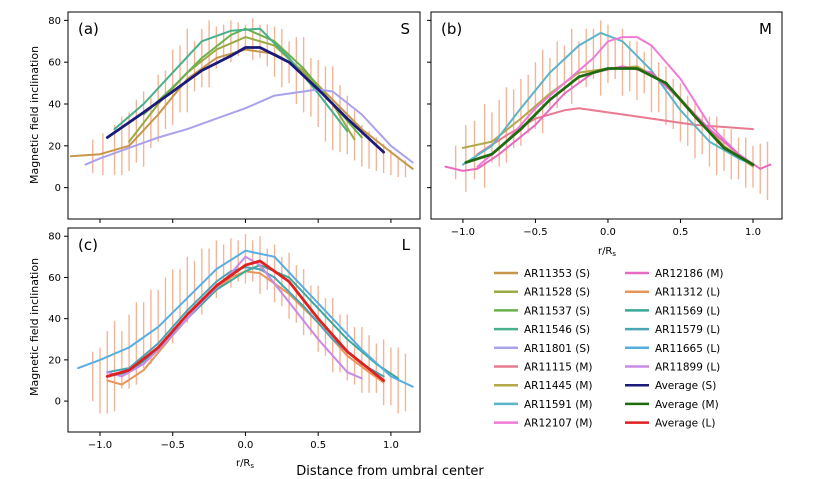  I want to click on series-line-average-m, so click(609, 116).